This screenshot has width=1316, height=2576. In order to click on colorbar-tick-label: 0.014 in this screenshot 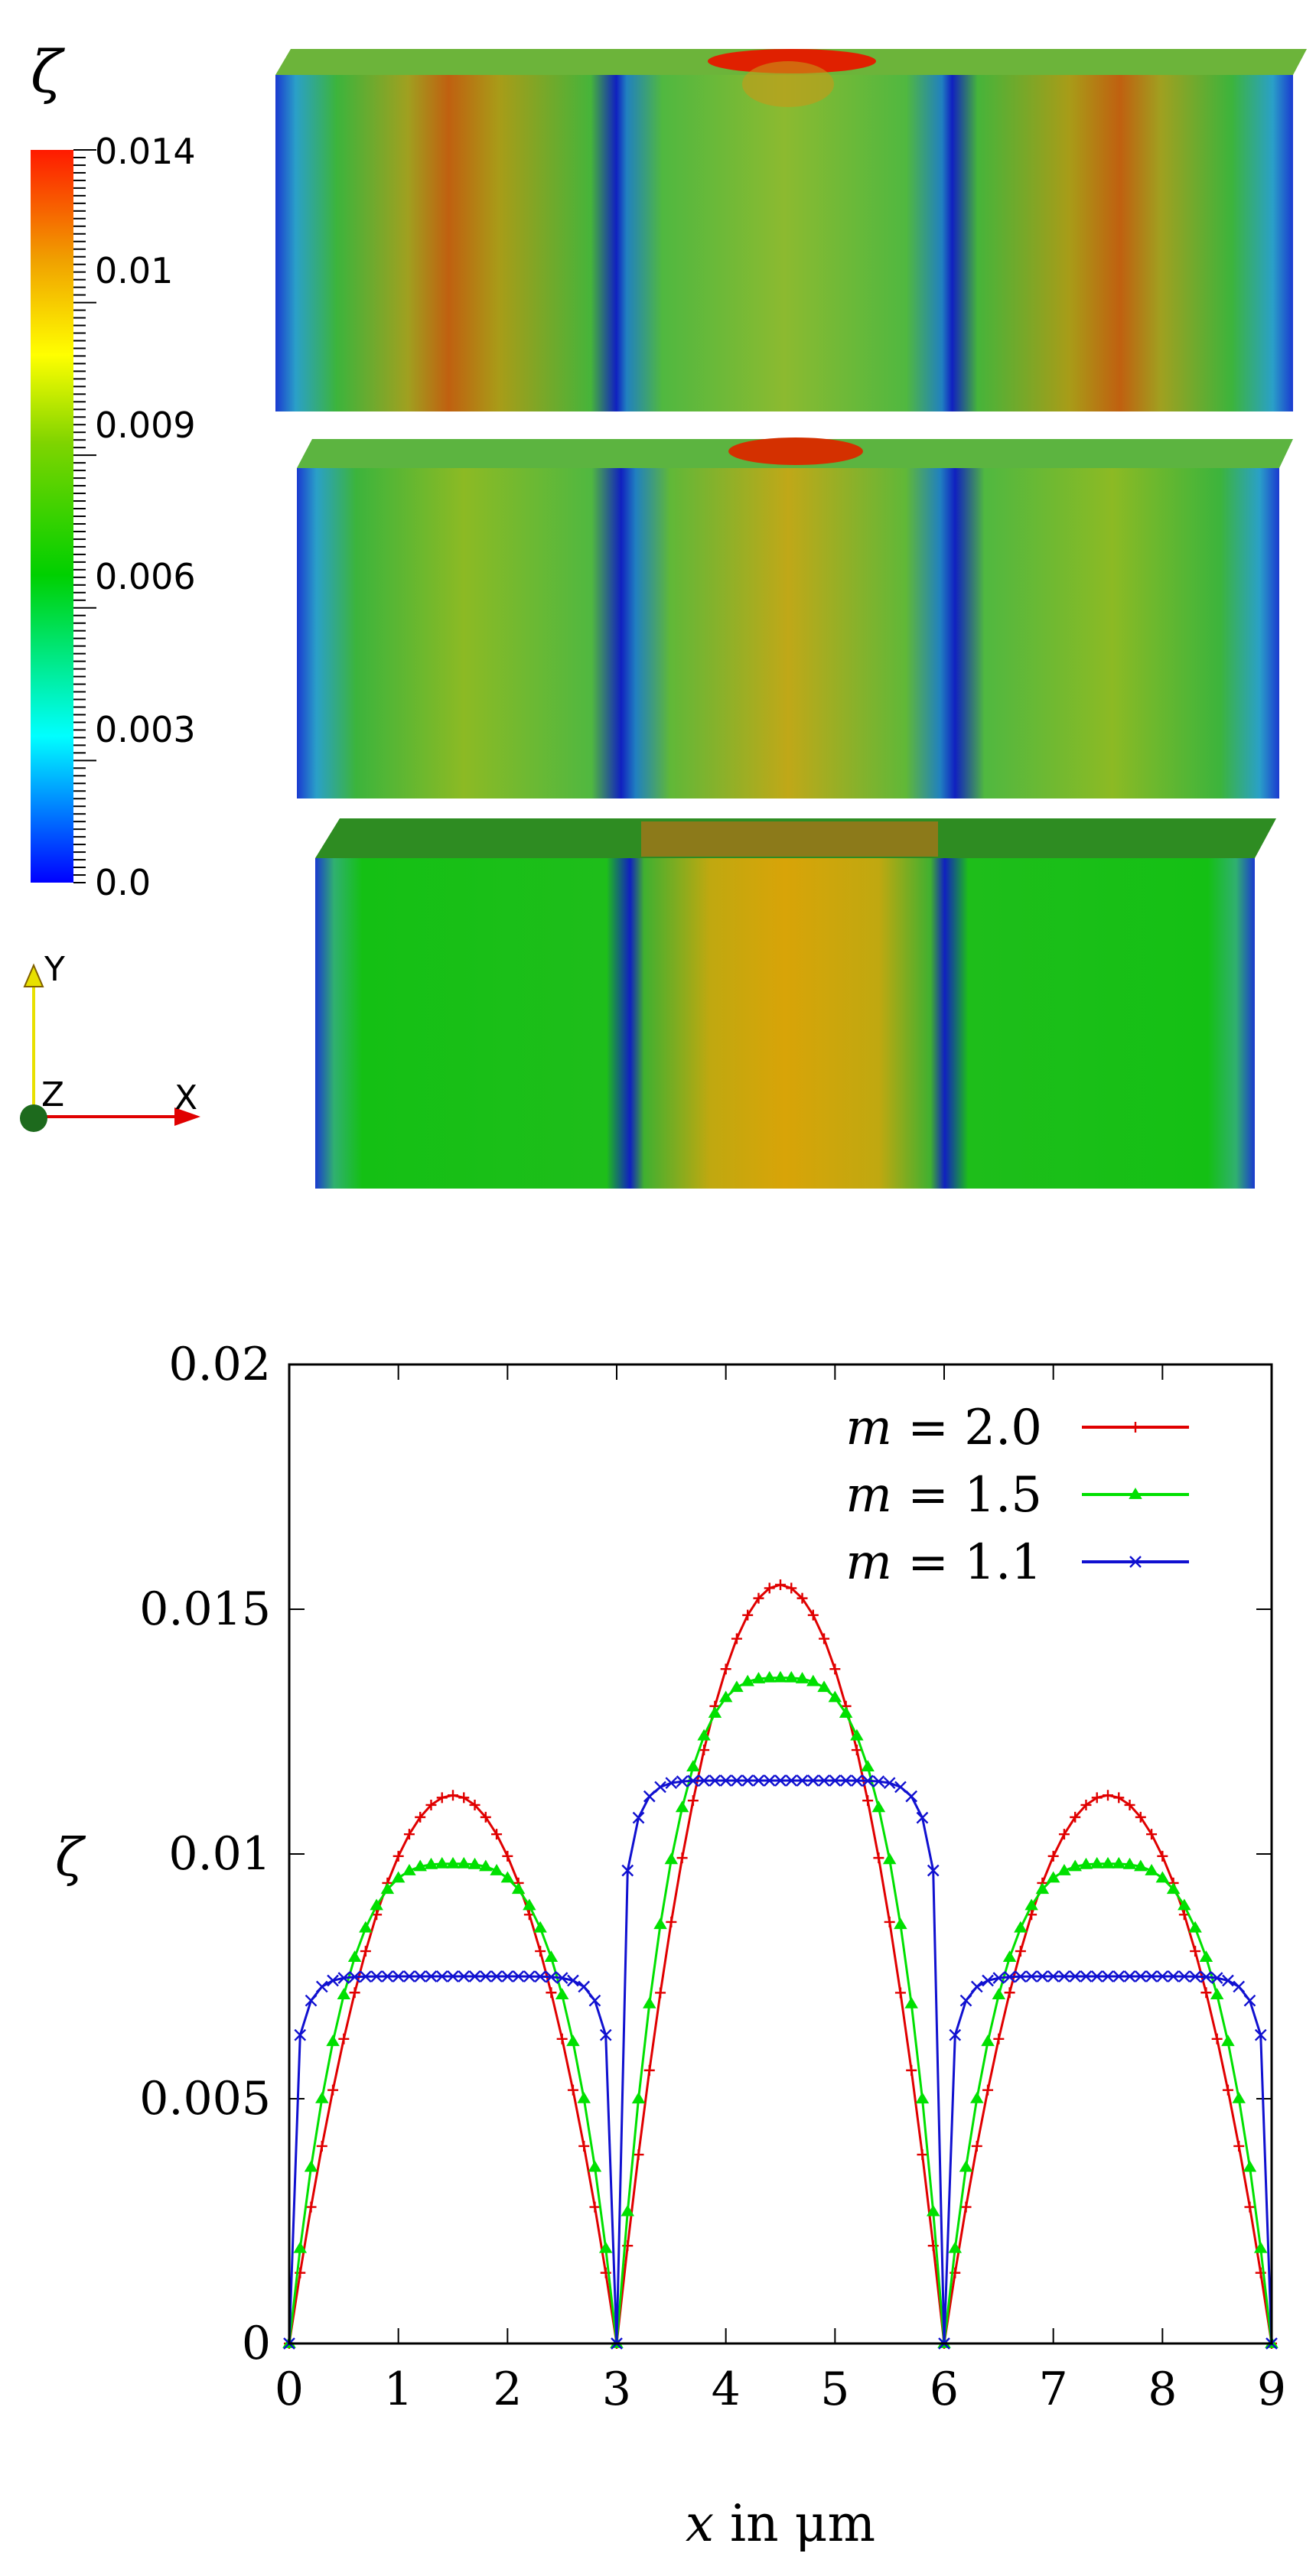, I will do `click(145, 151)`.